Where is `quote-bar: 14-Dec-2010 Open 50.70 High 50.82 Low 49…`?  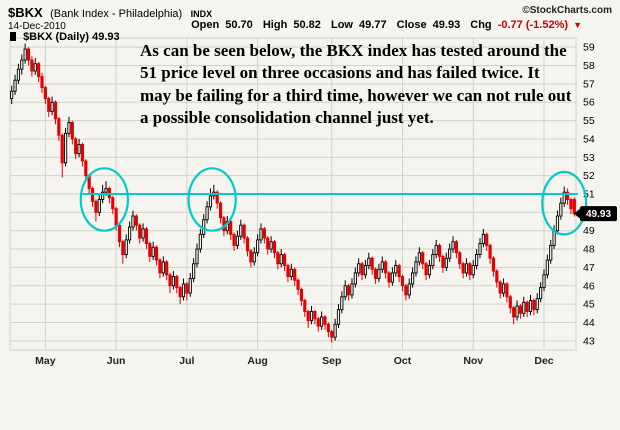
quote-bar: 14-Dec-2010 Open 50.70 High 50.82 Low 49… is located at coordinates (310, 25).